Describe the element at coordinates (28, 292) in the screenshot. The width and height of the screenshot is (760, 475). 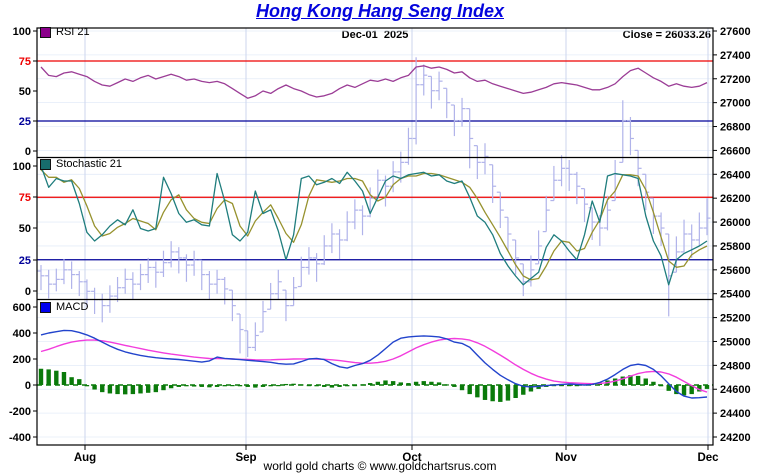
I see `stochastic-axis-label: 0` at that location.